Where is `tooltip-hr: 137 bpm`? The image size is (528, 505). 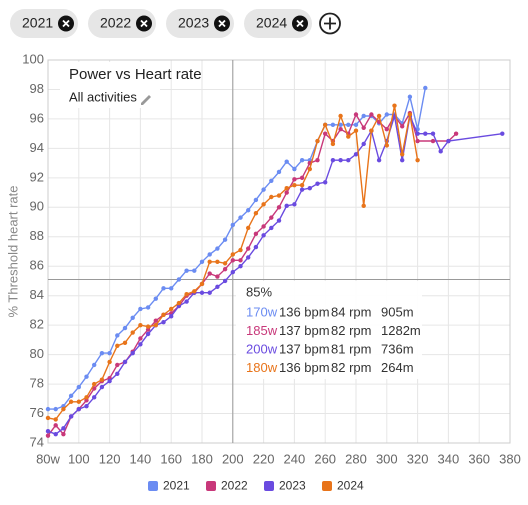 tooltip-hr: 137 bpm is located at coordinates (304, 348).